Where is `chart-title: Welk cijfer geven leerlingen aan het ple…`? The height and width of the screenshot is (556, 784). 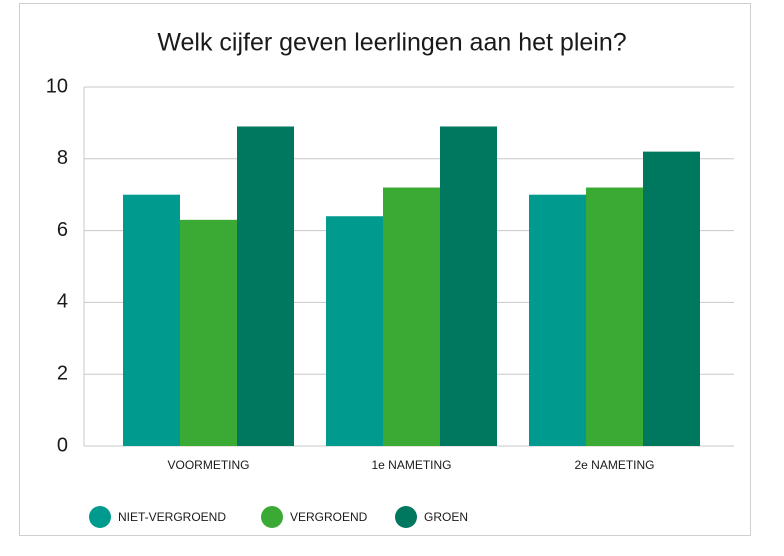
chart-title: Welk cijfer geven leerlingen aan het ple… is located at coordinates (391, 43).